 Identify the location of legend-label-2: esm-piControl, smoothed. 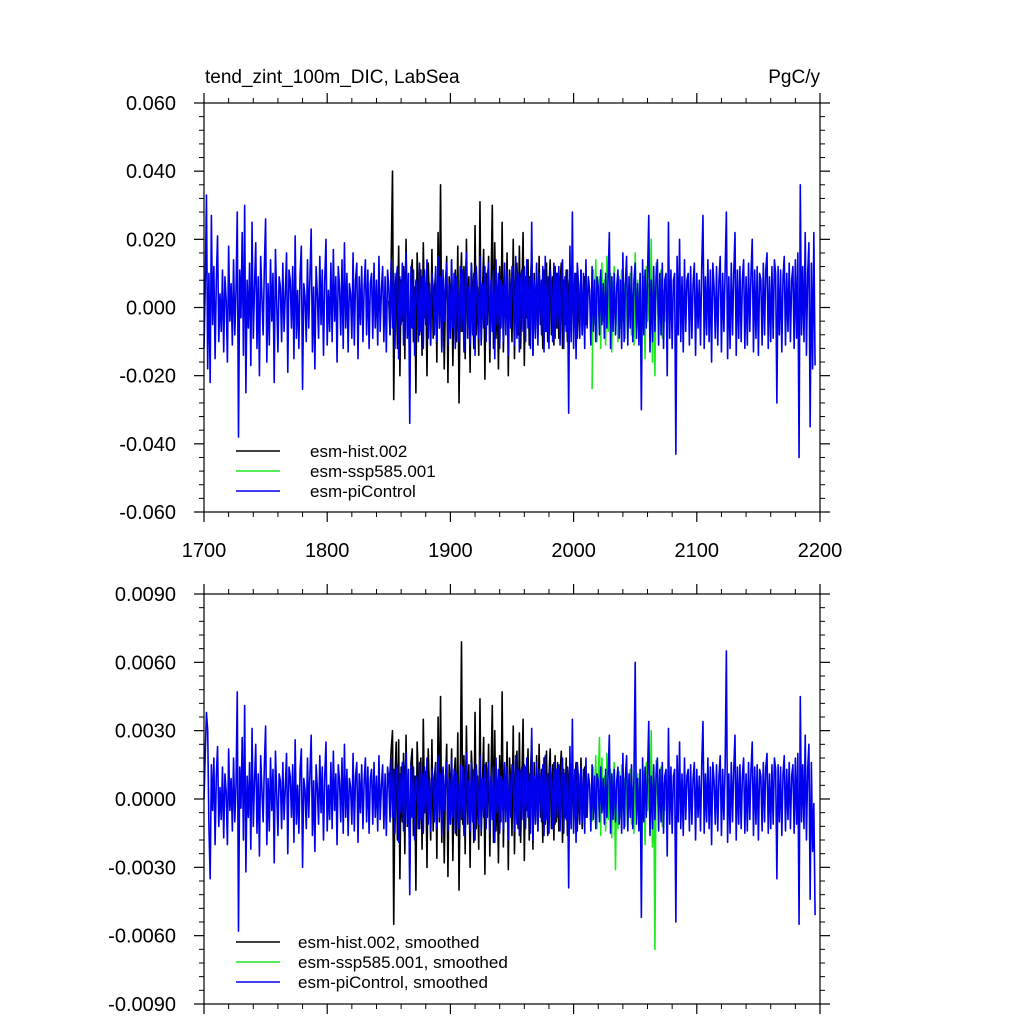
(393, 982).